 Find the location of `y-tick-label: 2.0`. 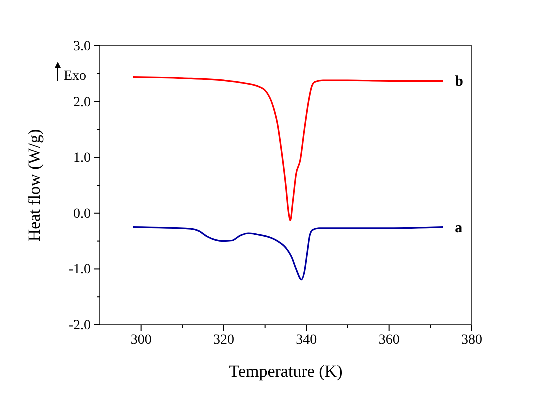

y-tick-label: 2.0 is located at coordinates (82, 102).